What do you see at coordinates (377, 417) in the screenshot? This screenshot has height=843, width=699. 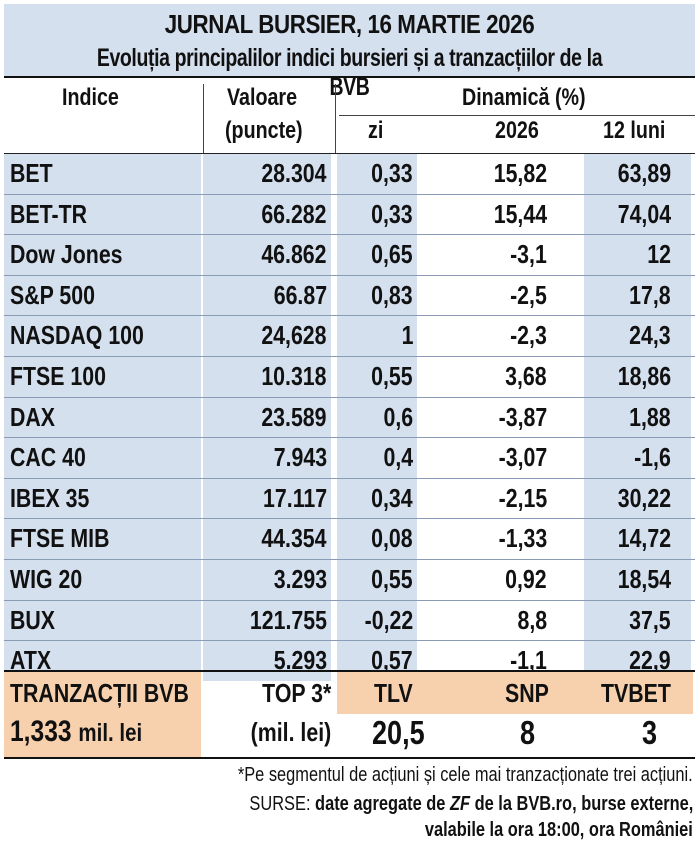 I see `change-day: 0,6` at bounding box center [377, 417].